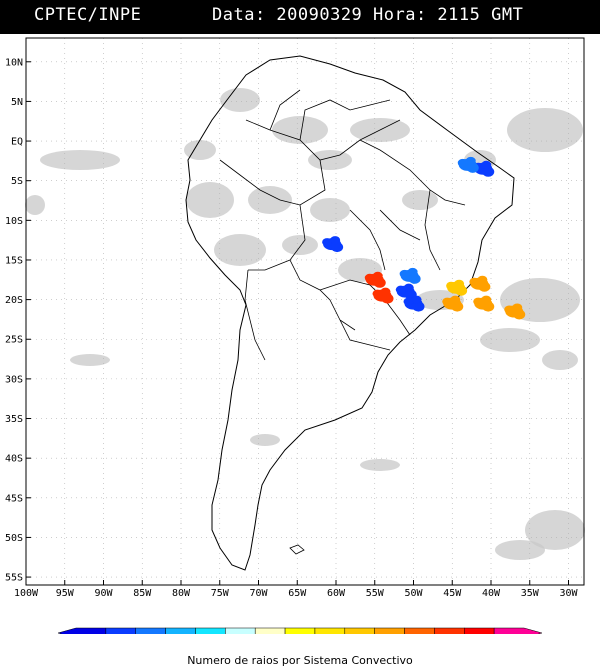 The image size is (600, 670). What do you see at coordinates (65, 593) in the screenshot?
I see `lon-tick-label: 95W` at bounding box center [65, 593].